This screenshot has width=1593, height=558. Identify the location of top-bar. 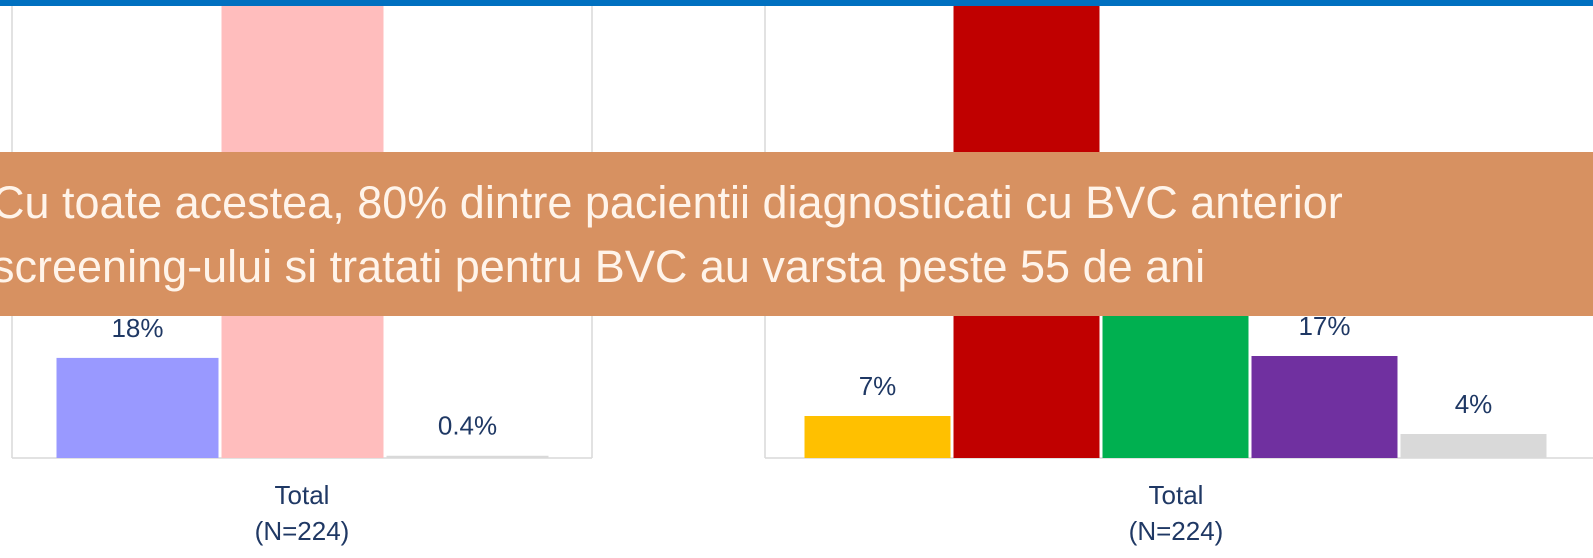
(796, 3).